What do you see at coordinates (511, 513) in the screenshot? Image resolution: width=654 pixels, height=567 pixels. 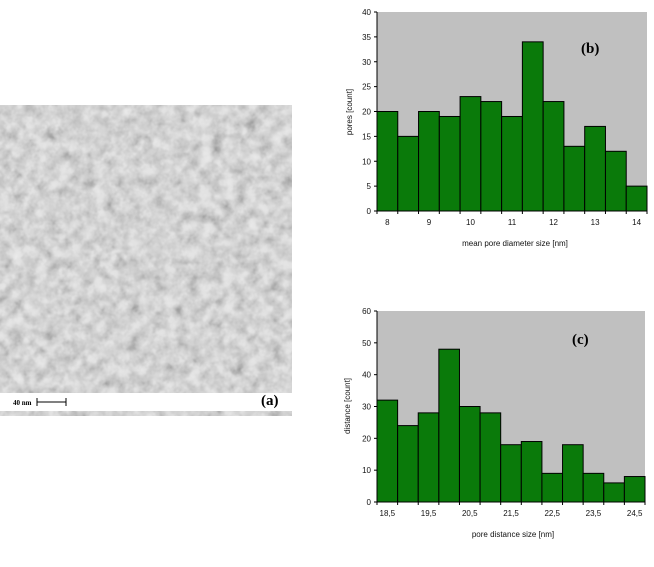 I see `chart-c-x-tick-label-3: 21,5` at bounding box center [511, 513].